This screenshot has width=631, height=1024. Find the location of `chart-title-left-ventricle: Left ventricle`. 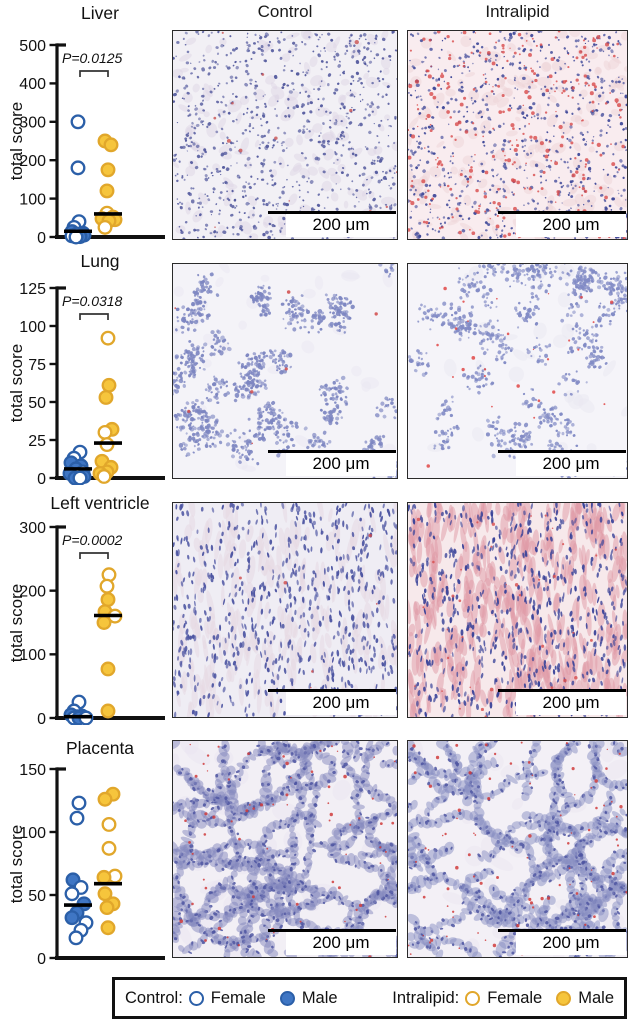

chart-title-left-ventricle: Left ventricle is located at coordinates (100, 503).